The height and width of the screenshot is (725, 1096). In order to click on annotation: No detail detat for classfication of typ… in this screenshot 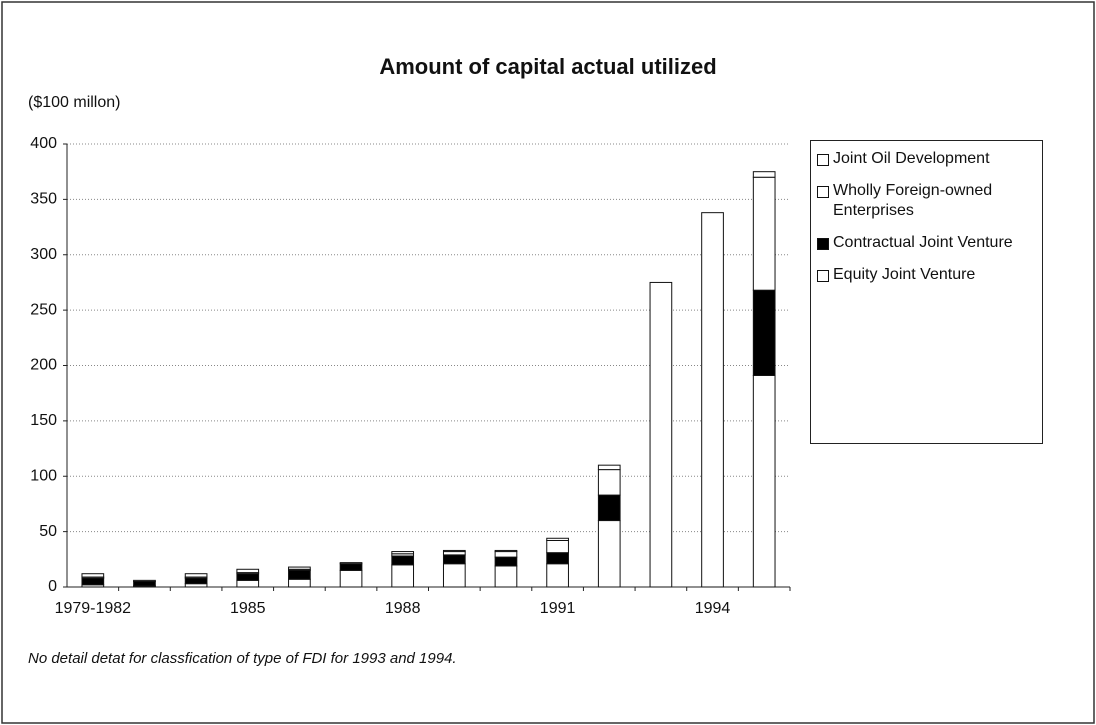, I will do `click(242, 658)`.